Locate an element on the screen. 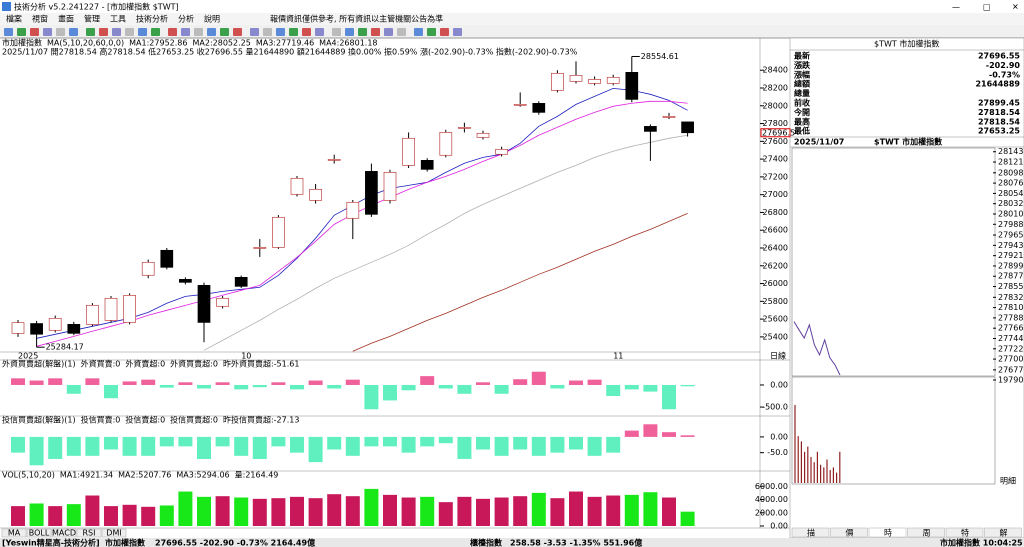 The height and width of the screenshot is (547, 1024). indicator-tab-label: RSI is located at coordinates (89, 533).